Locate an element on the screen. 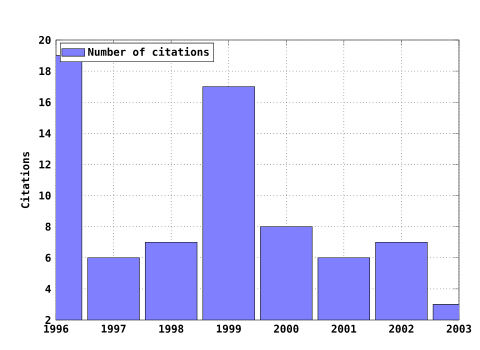 The height and width of the screenshot is (350, 480). x-tick-label: 2000 is located at coordinates (286, 328).